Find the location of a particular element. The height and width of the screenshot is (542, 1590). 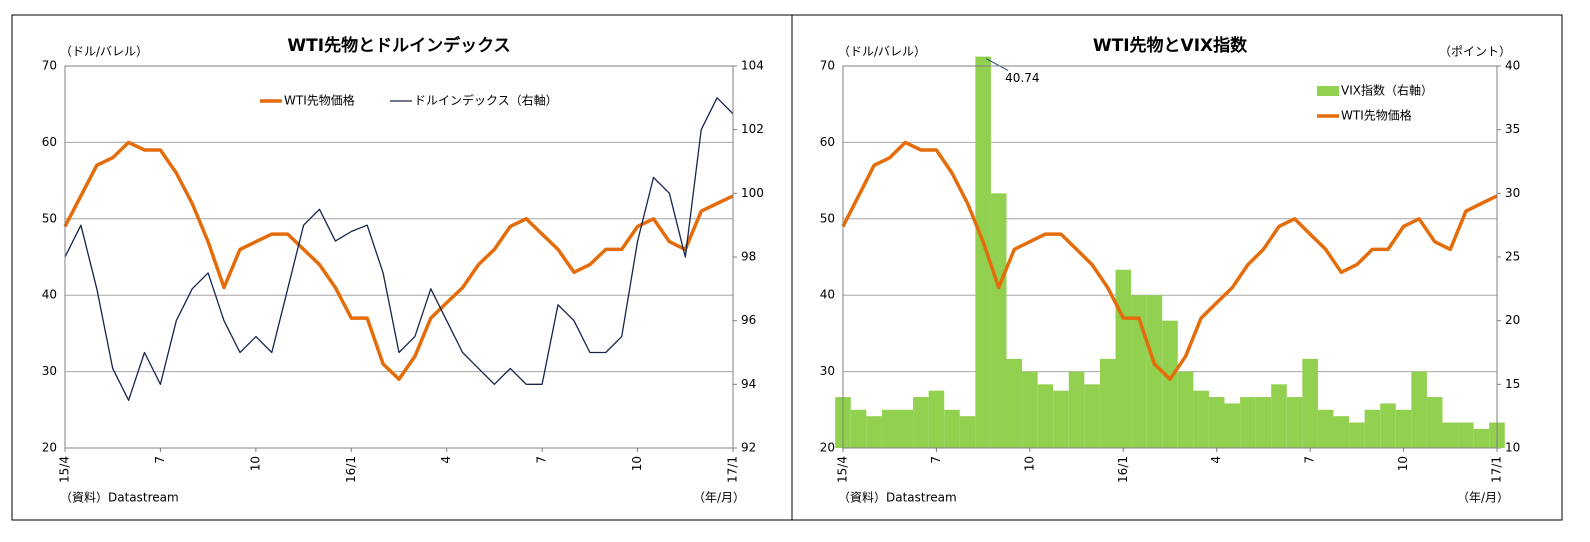

y2-tick-label: 98 is located at coordinates (748, 257).